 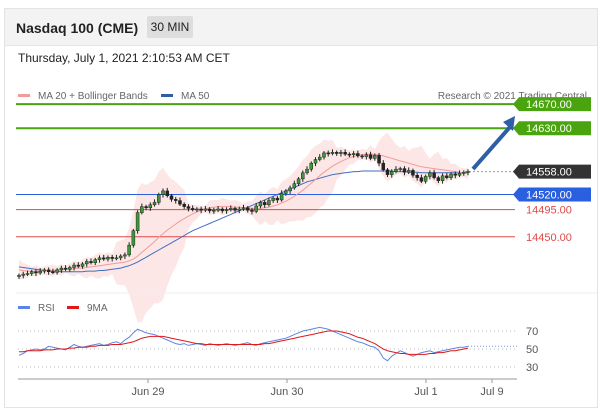 What do you see at coordinates (549, 173) in the screenshot?
I see `level-label-2: 14558.00` at bounding box center [549, 173].